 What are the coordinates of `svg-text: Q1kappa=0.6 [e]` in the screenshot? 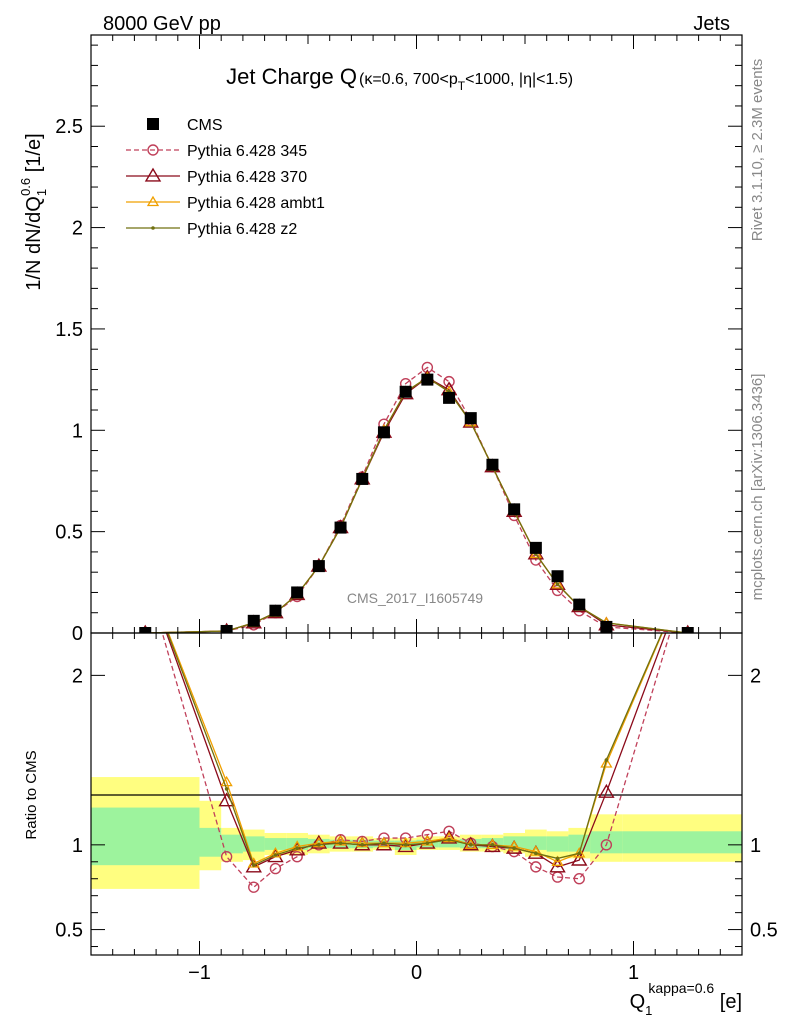 It's located at (686, 999).